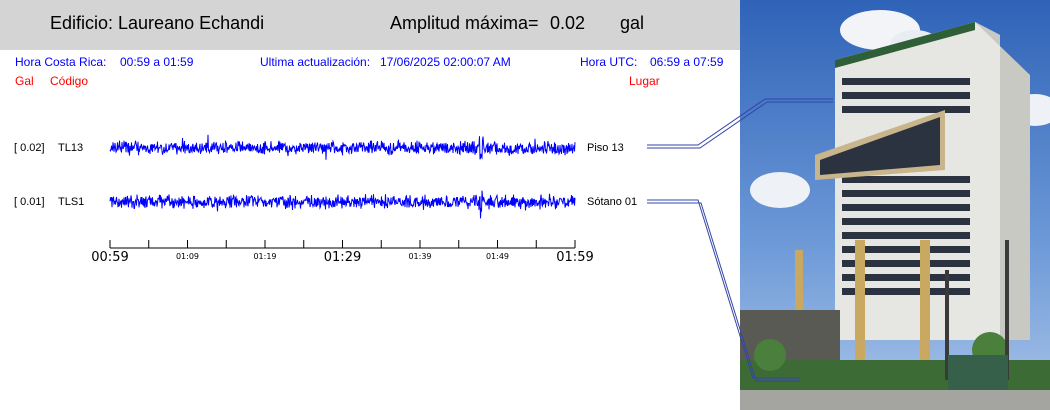 The height and width of the screenshot is (410, 1050). What do you see at coordinates (29, 202) in the screenshot?
I see `trace-2-amplitude: [ 0.01]` at bounding box center [29, 202].